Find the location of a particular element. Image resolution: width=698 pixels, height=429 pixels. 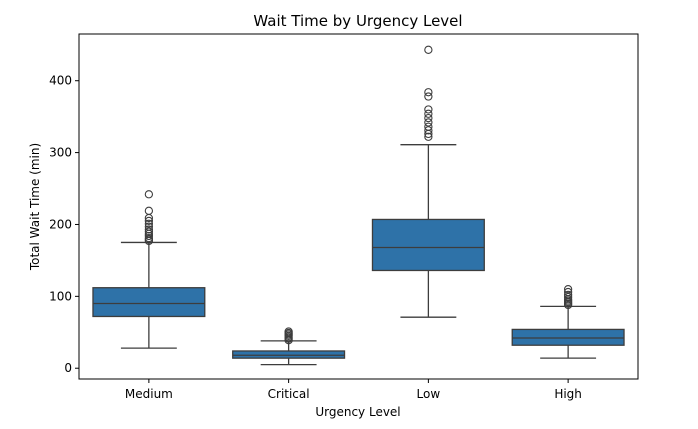

x-tick-label: Critical is located at coordinates (289, 394).